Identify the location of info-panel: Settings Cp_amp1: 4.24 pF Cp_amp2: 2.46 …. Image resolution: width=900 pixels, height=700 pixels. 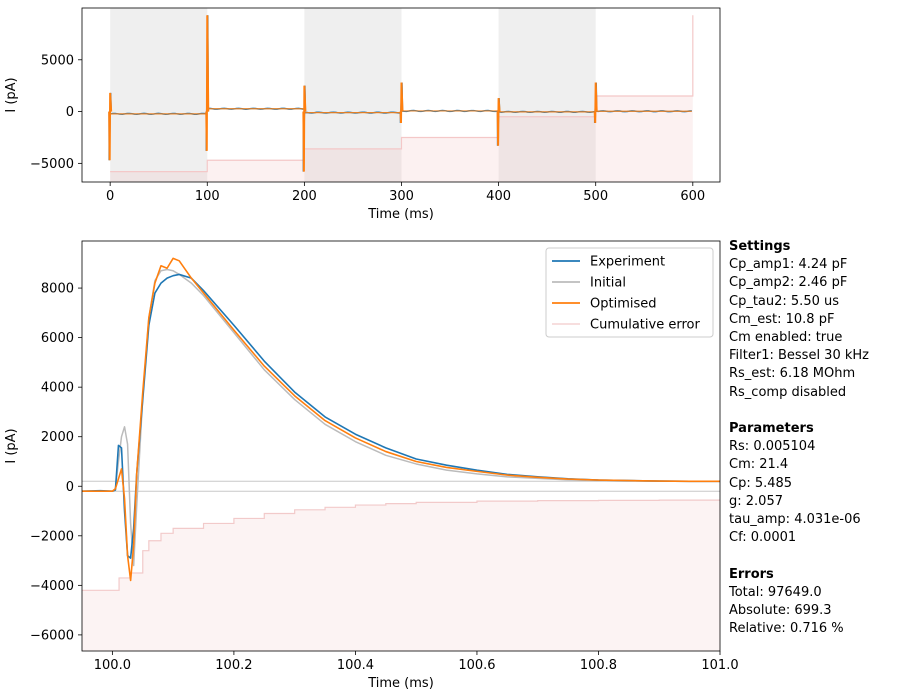
(813, 447).